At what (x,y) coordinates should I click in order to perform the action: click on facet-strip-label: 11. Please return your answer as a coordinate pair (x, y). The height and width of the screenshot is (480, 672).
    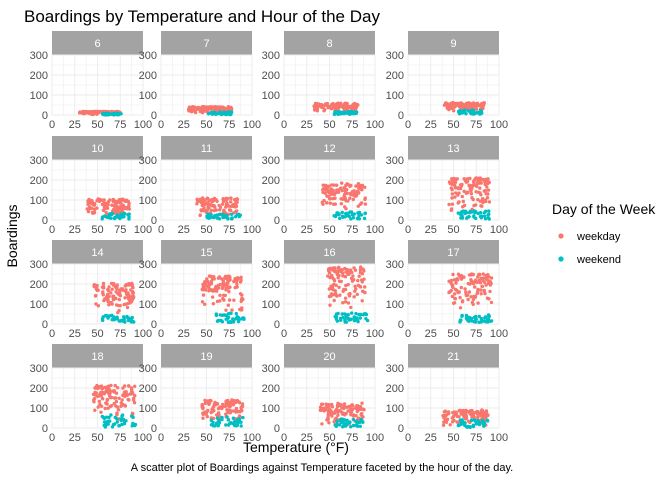
    Looking at the image, I should click on (206, 149).